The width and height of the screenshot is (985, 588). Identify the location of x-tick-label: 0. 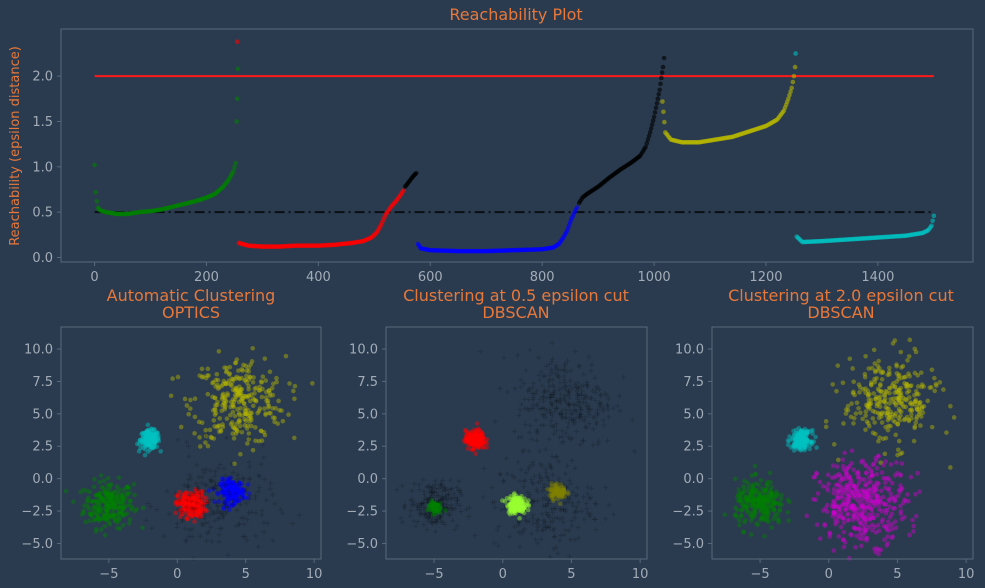
(94, 277).